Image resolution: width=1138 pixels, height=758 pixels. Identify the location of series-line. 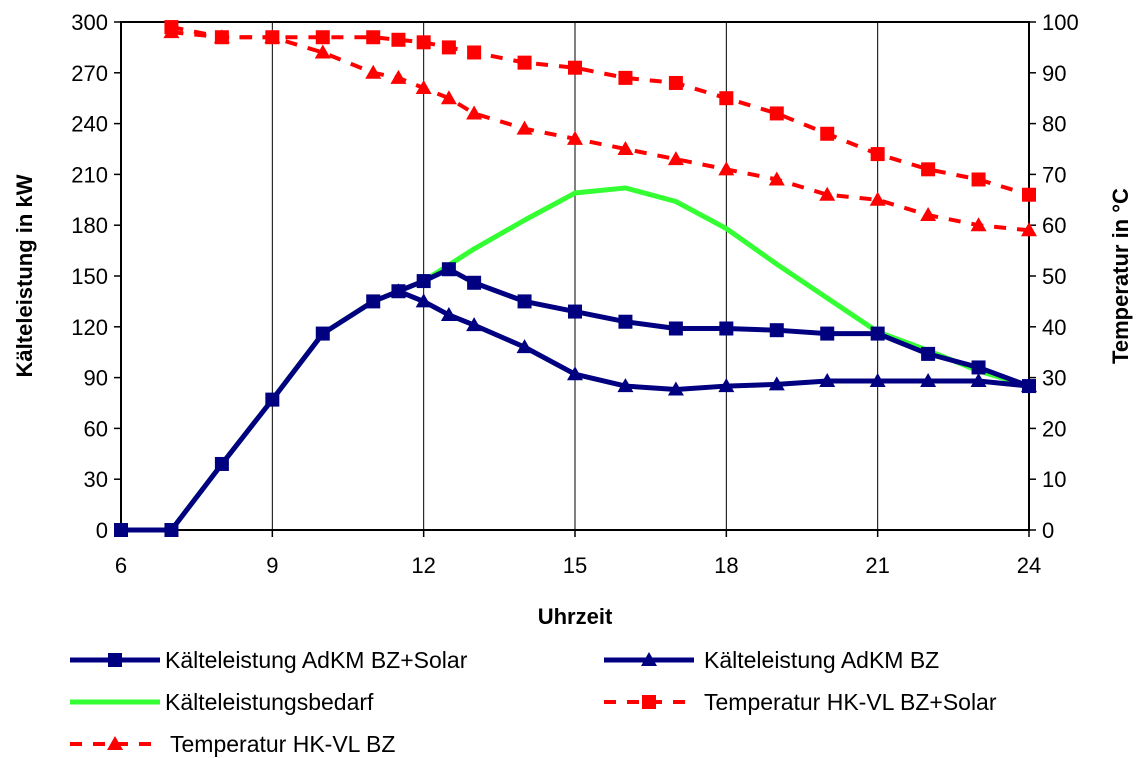
(713, 340).